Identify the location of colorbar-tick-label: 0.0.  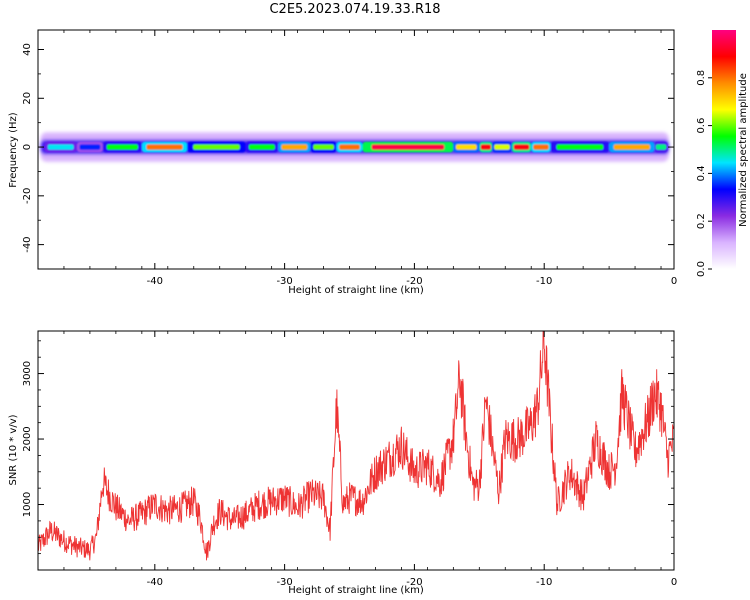
(701, 269).